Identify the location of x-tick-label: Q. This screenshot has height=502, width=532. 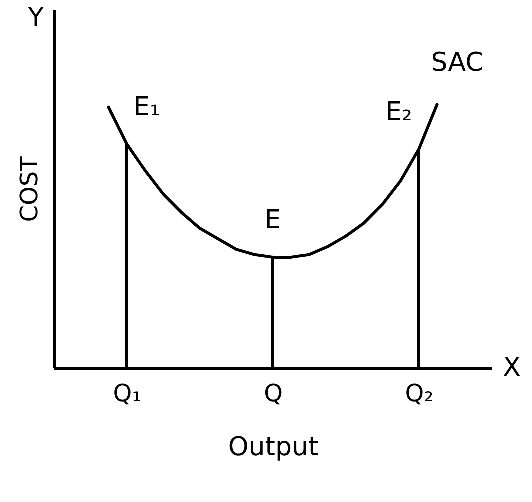
(273, 394).